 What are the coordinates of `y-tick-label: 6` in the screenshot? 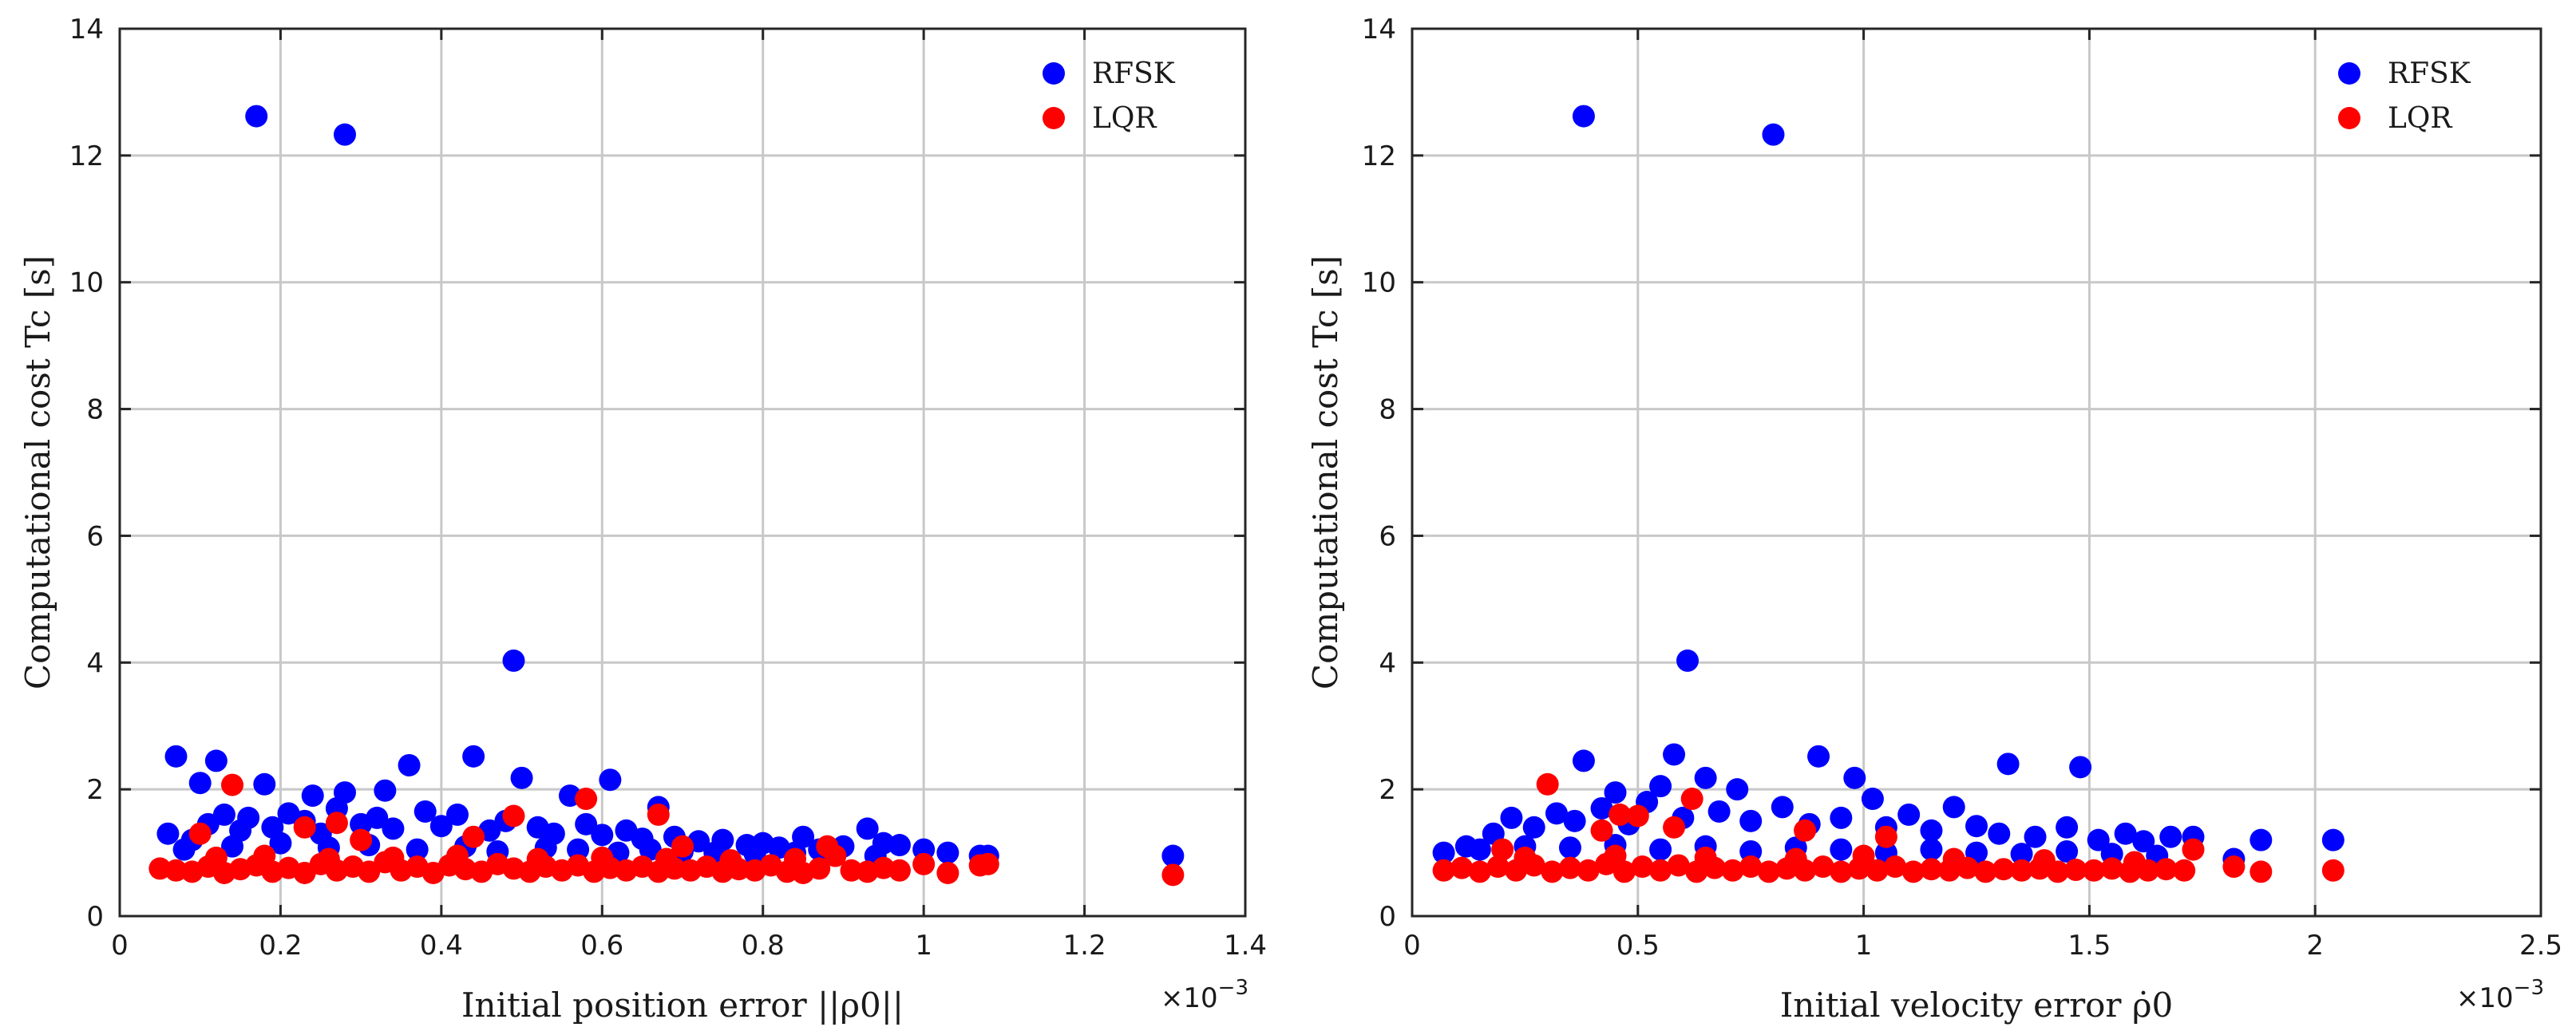 It's located at (1388, 536).